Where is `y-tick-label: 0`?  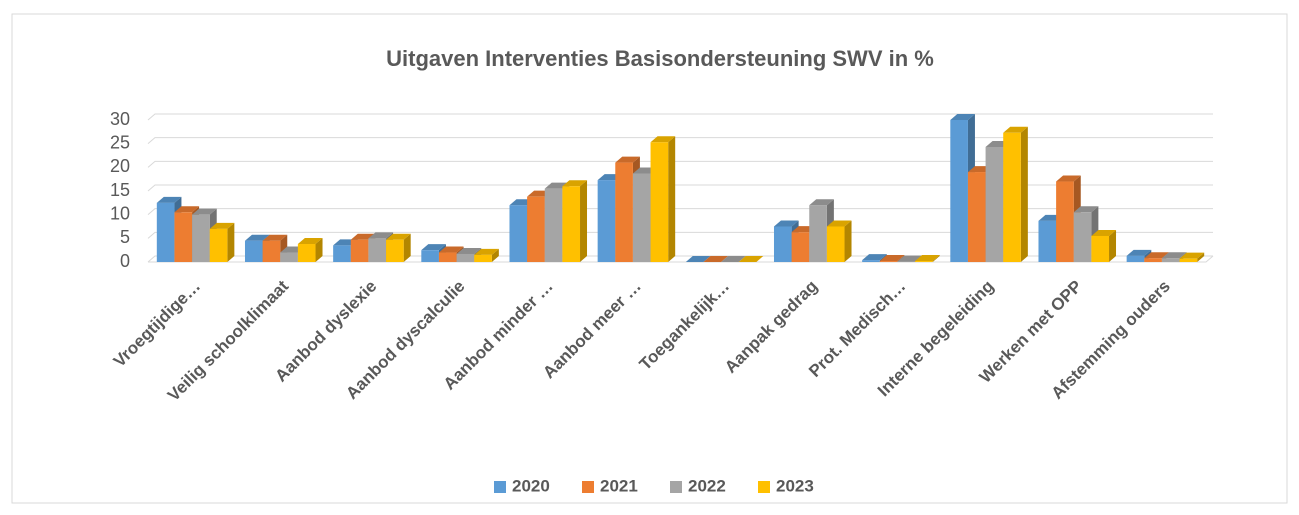
y-tick-label: 0 is located at coordinates (125, 261).